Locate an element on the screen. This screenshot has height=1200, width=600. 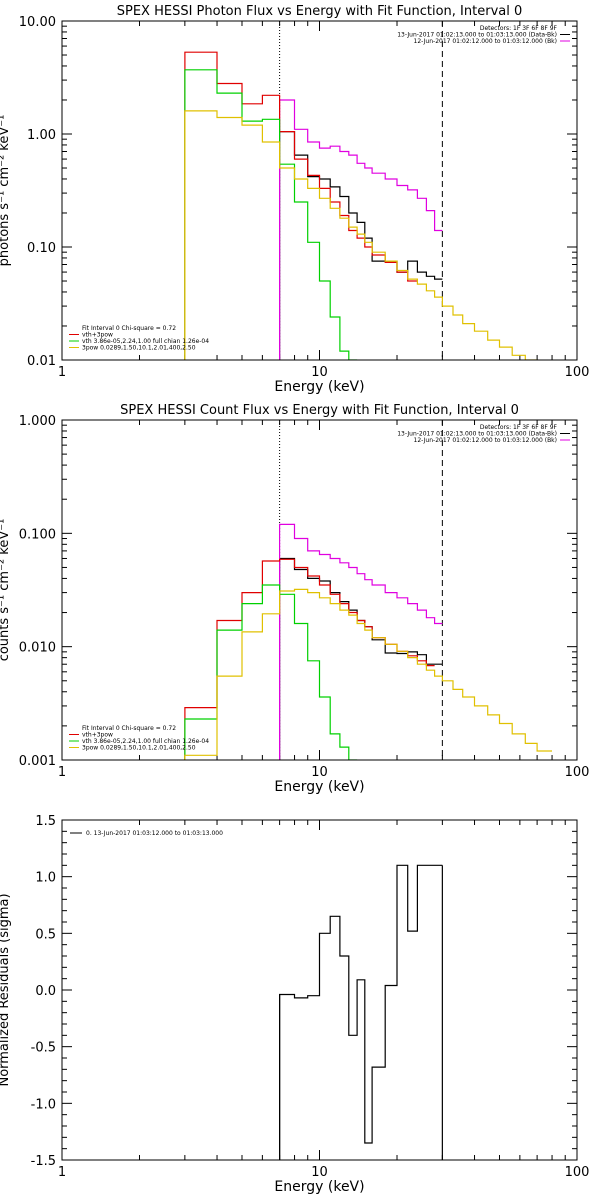
y-tick-label: 10.00 is located at coordinates (37, 22).